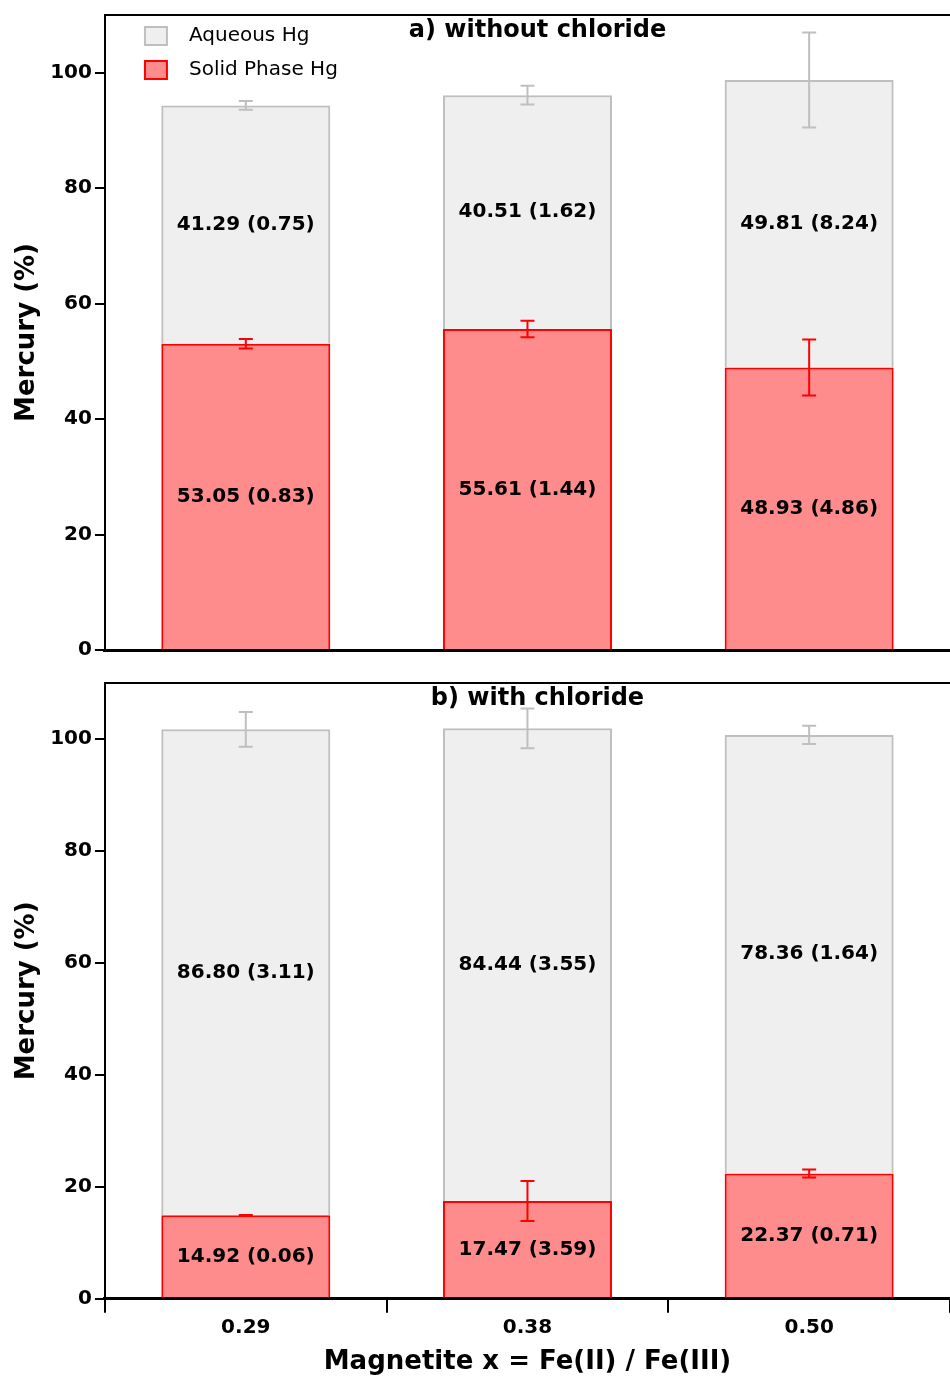  What do you see at coordinates (527, 487) in the screenshot?
I see `data-label: 55.61 (1.44)` at bounding box center [527, 487].